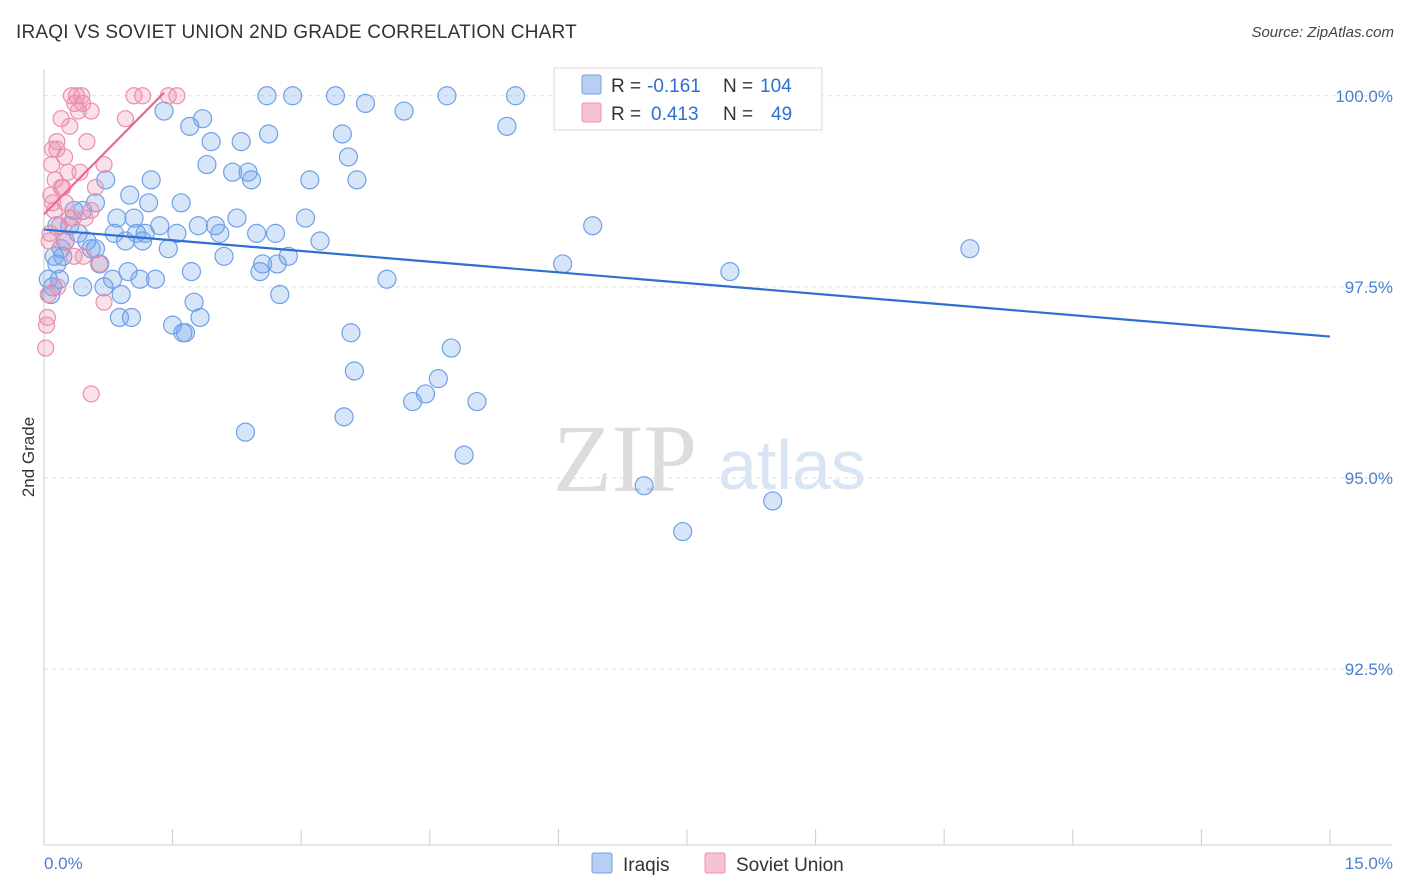 This screenshot has width=1406, height=892. Describe the element at coordinates (1369, 478) in the screenshot. I see `y-tick-label-2: 95.0%` at that location.